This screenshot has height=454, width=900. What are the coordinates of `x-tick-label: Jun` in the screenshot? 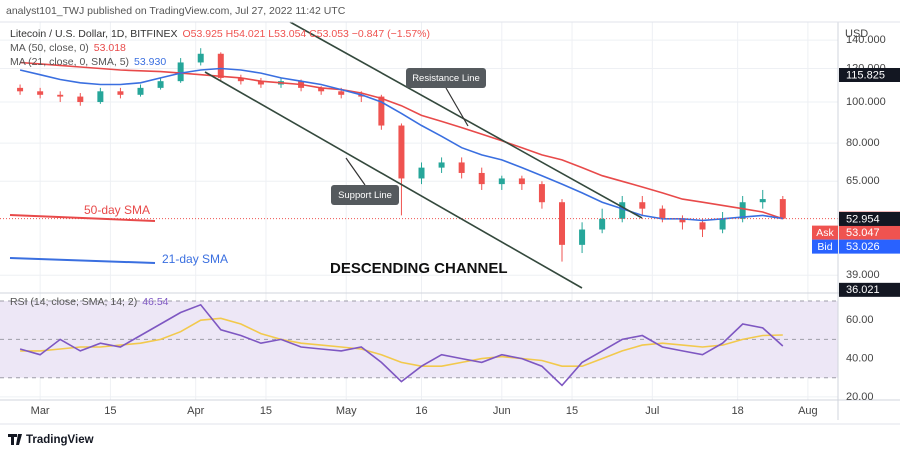 It's located at (502, 411).